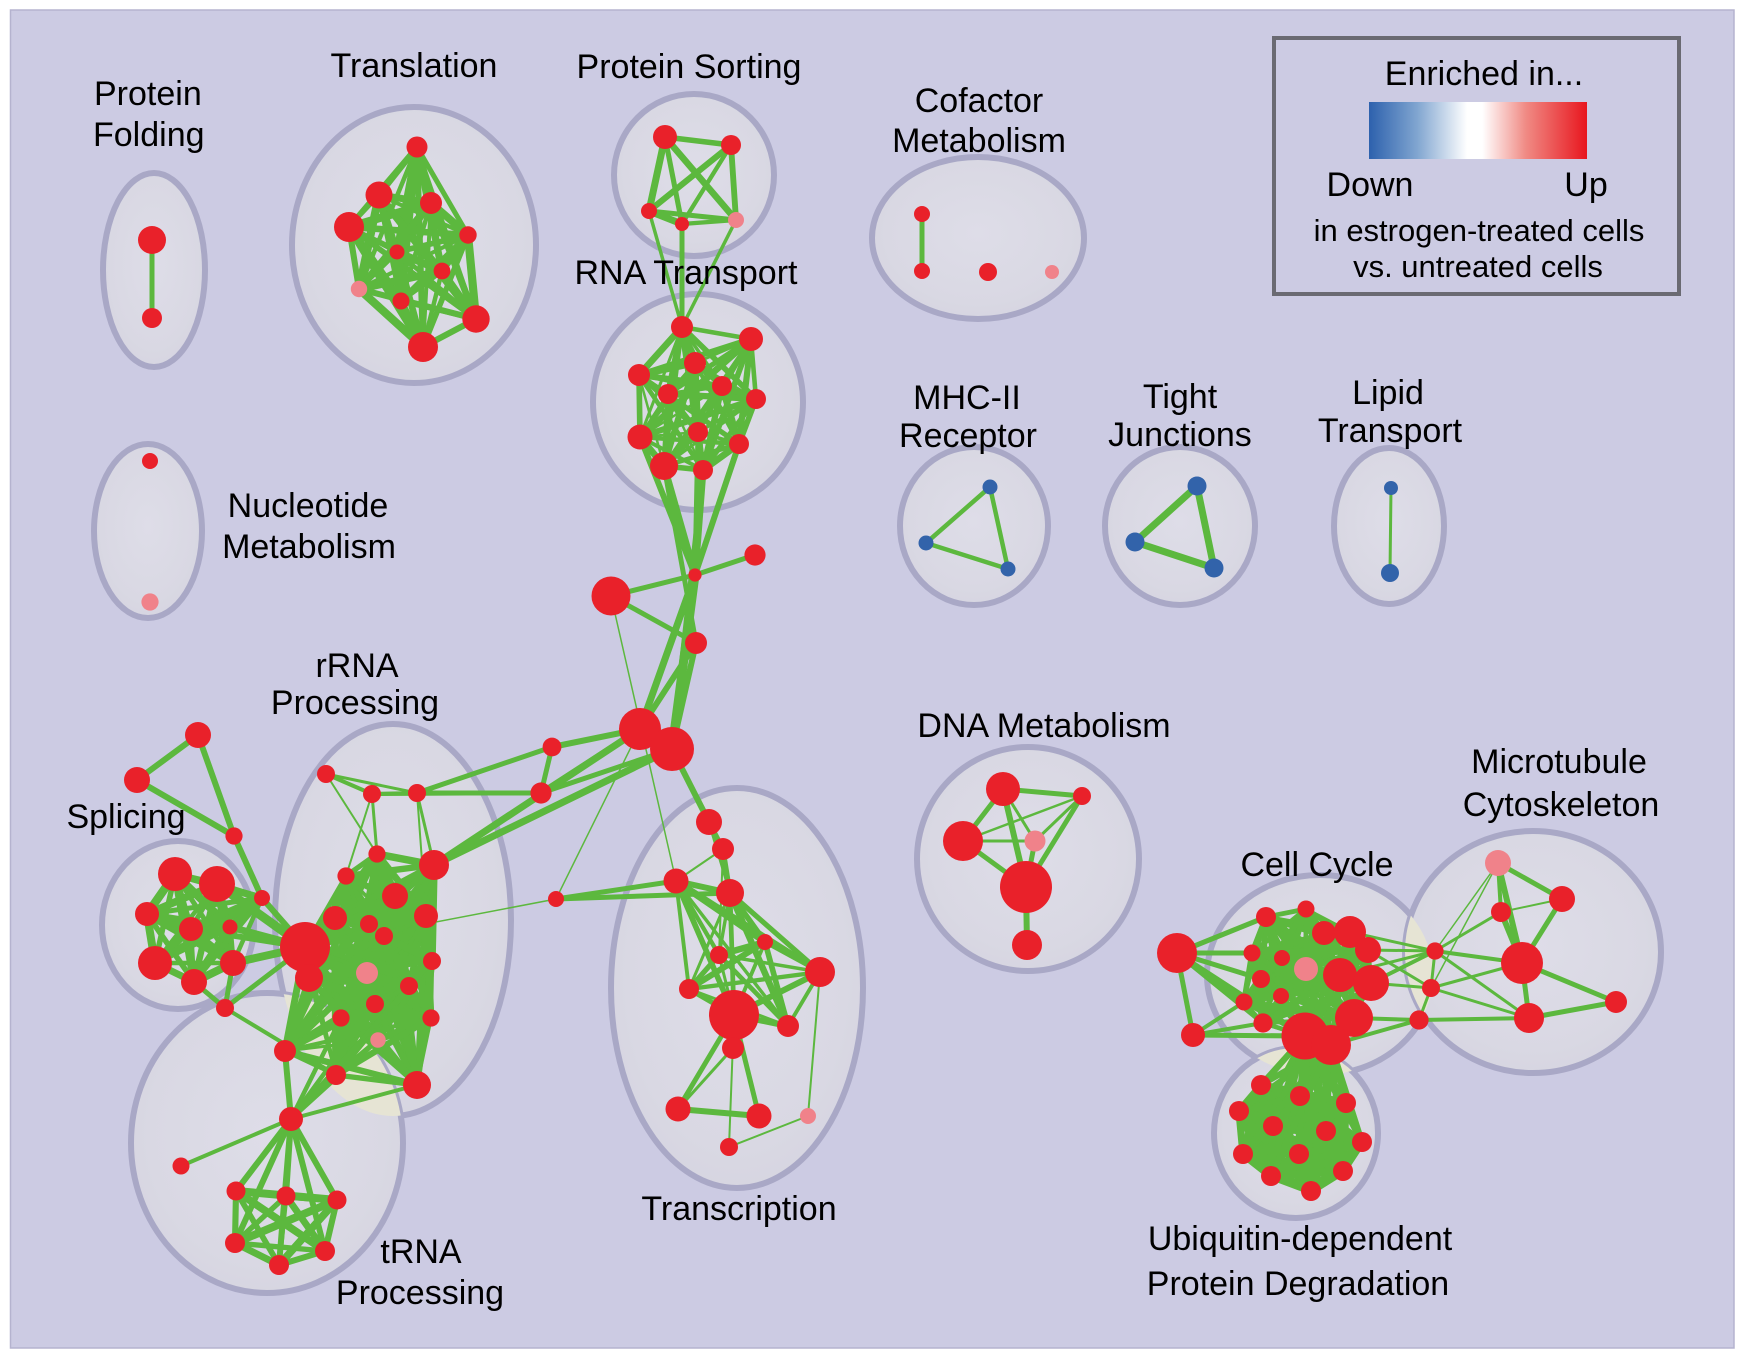  Describe the element at coordinates (1298, 1284) in the screenshot. I see `svg-text: Protein Degradation` at that location.